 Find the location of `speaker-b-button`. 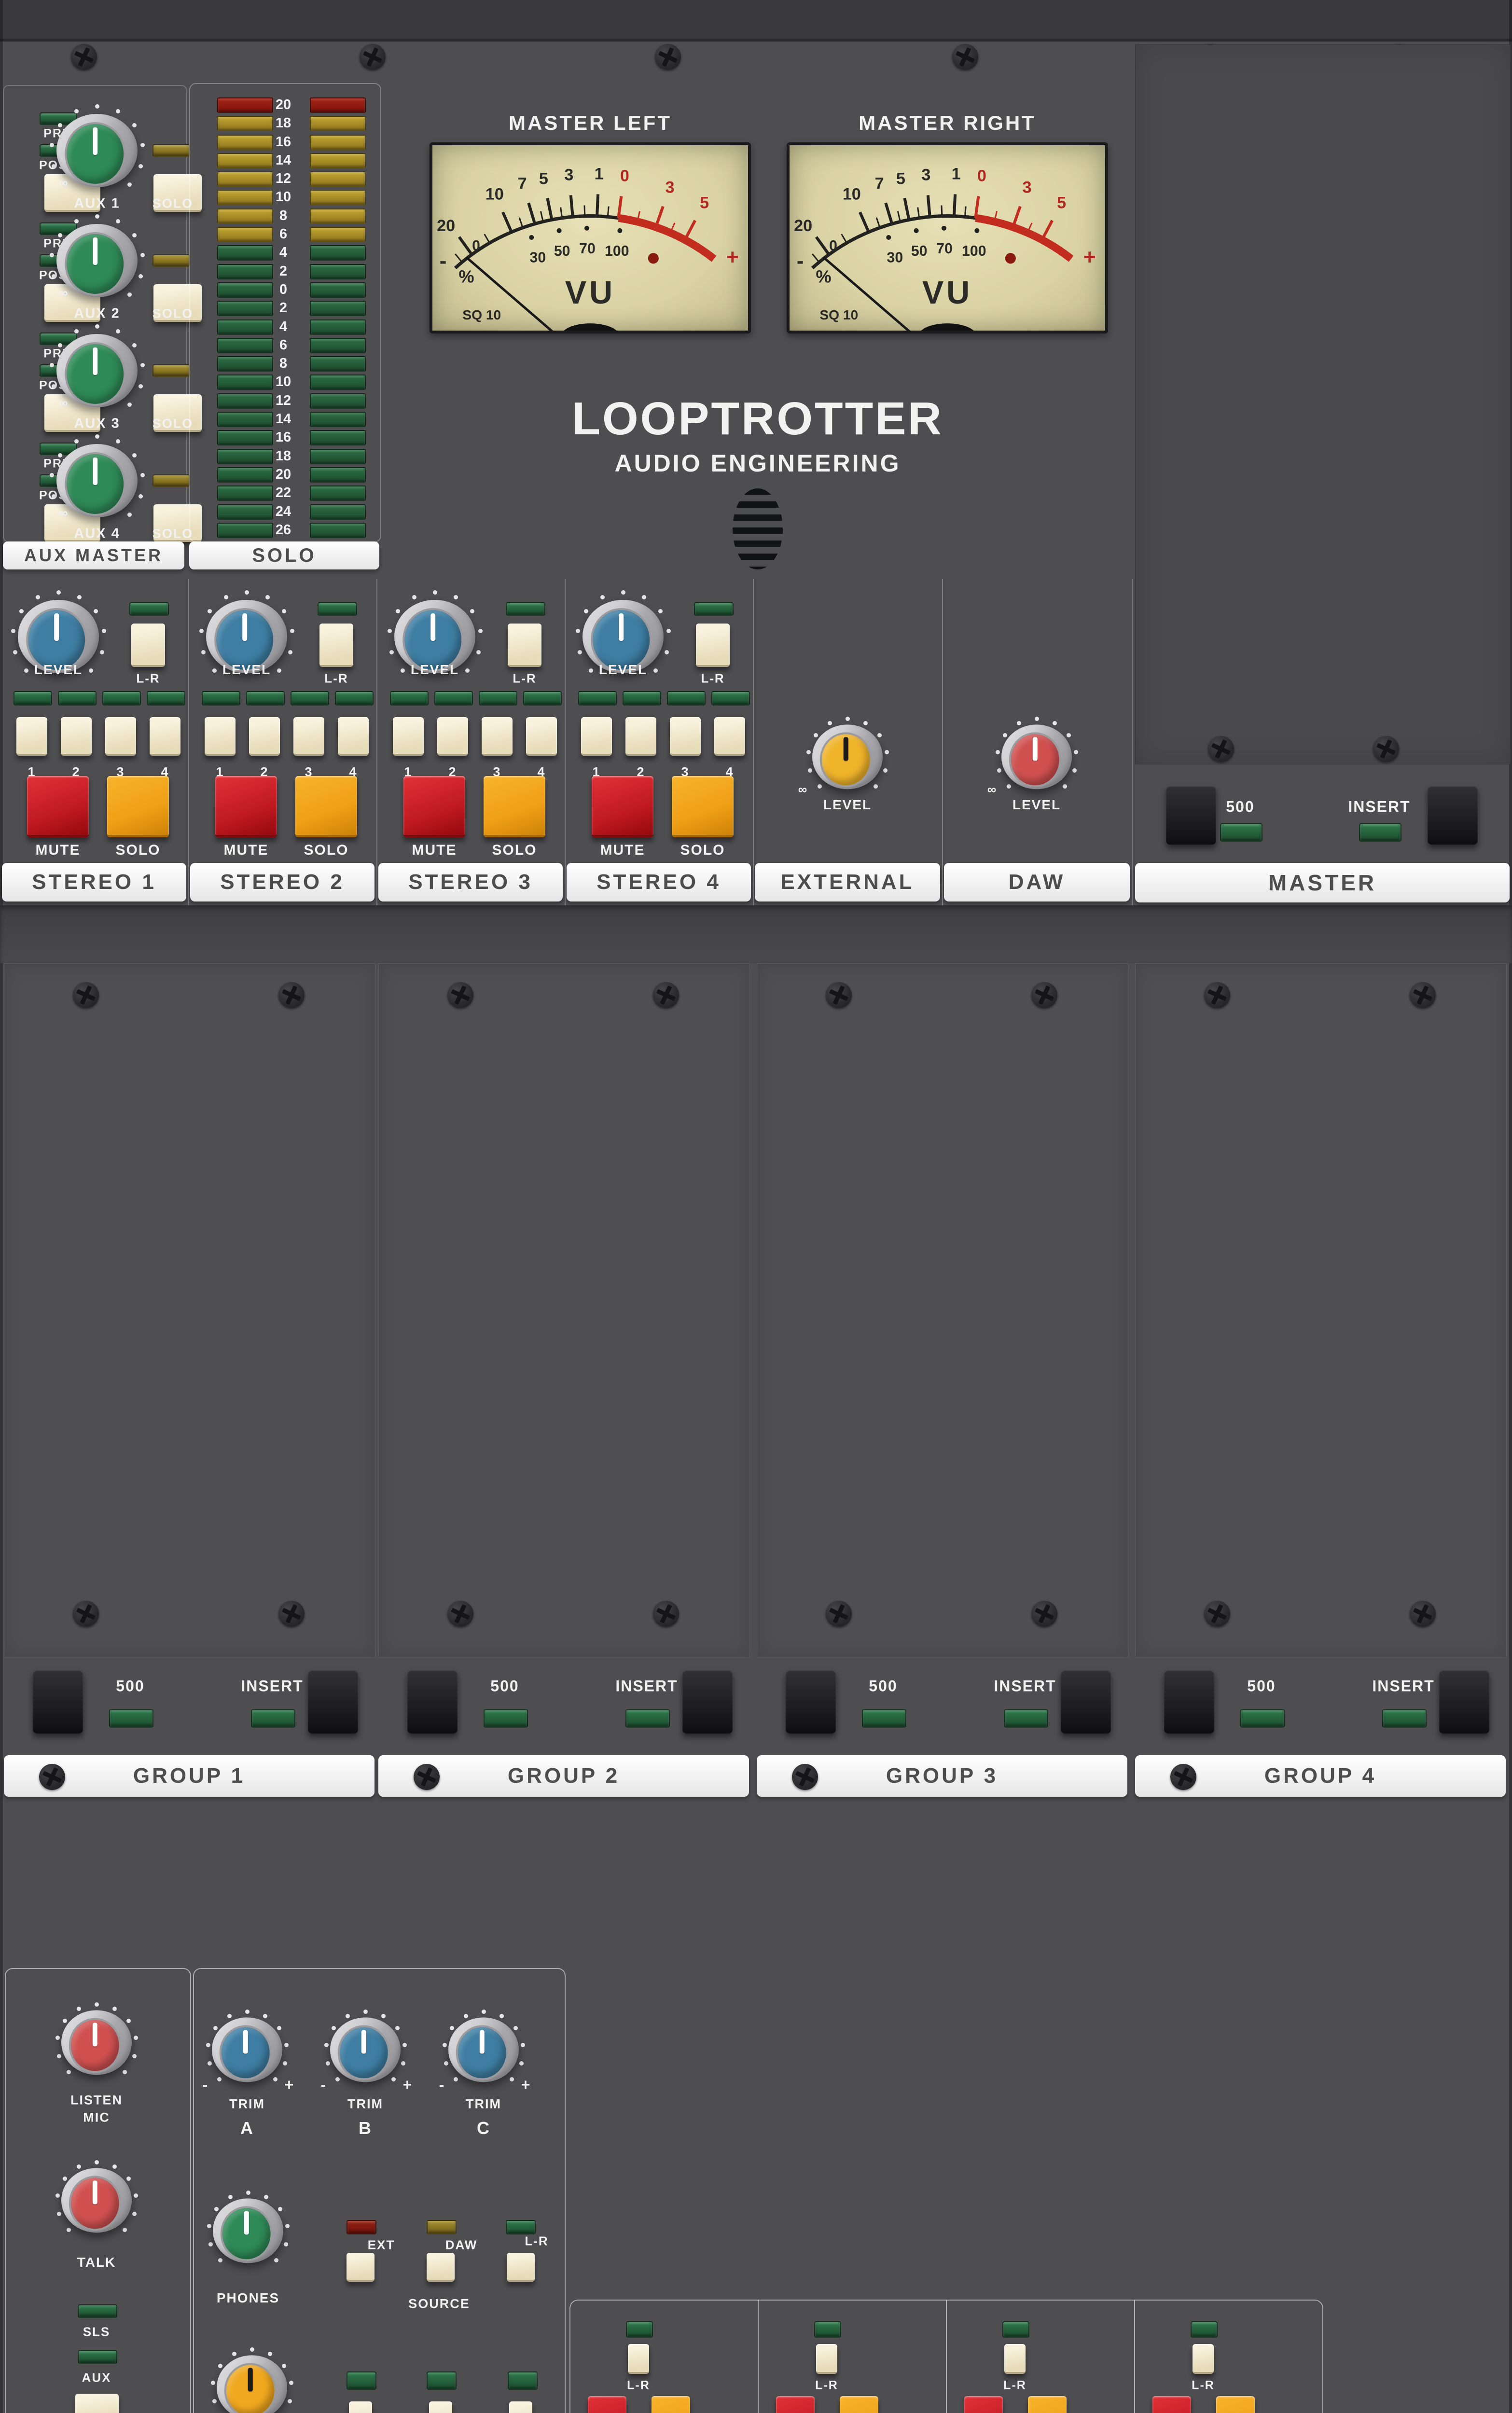

speaker-b-button is located at coordinates (440, 2407).